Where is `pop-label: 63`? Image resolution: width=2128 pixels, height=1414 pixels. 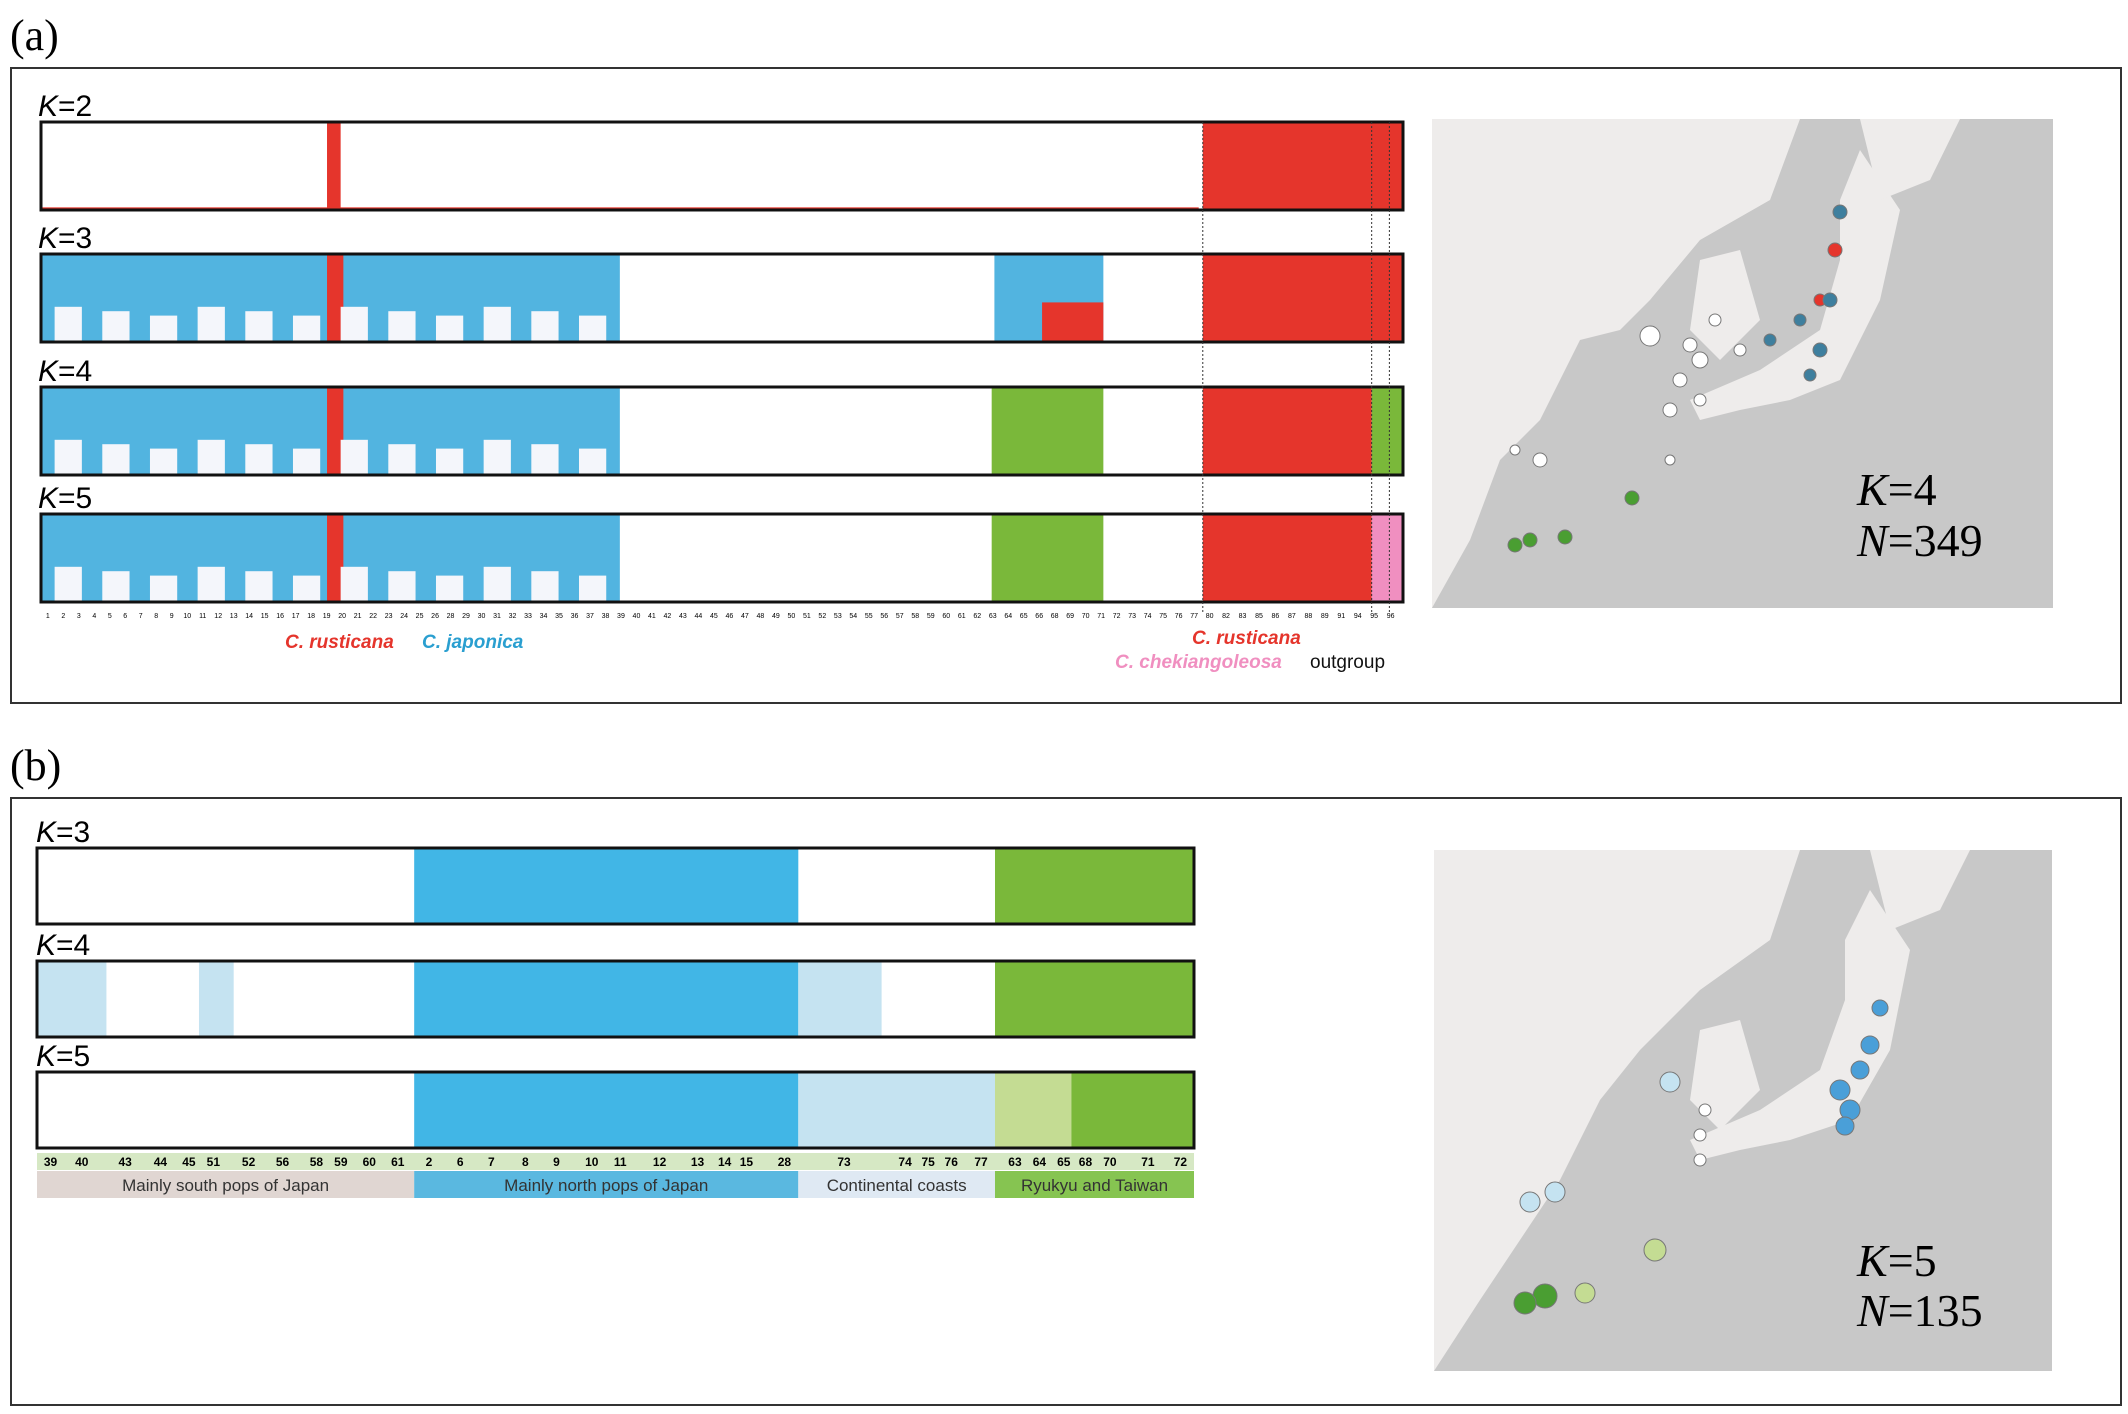
pop-label: 63 is located at coordinates (993, 616).